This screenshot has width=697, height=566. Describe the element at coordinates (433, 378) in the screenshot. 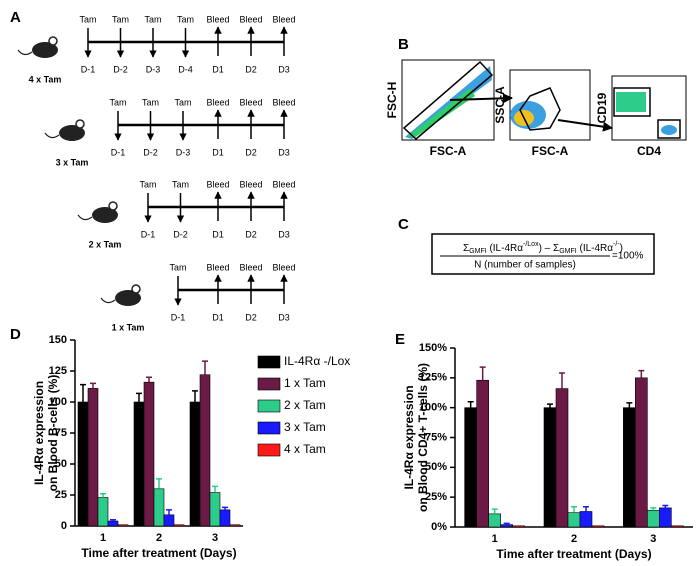

I see `y-tick-label: 125%` at that location.